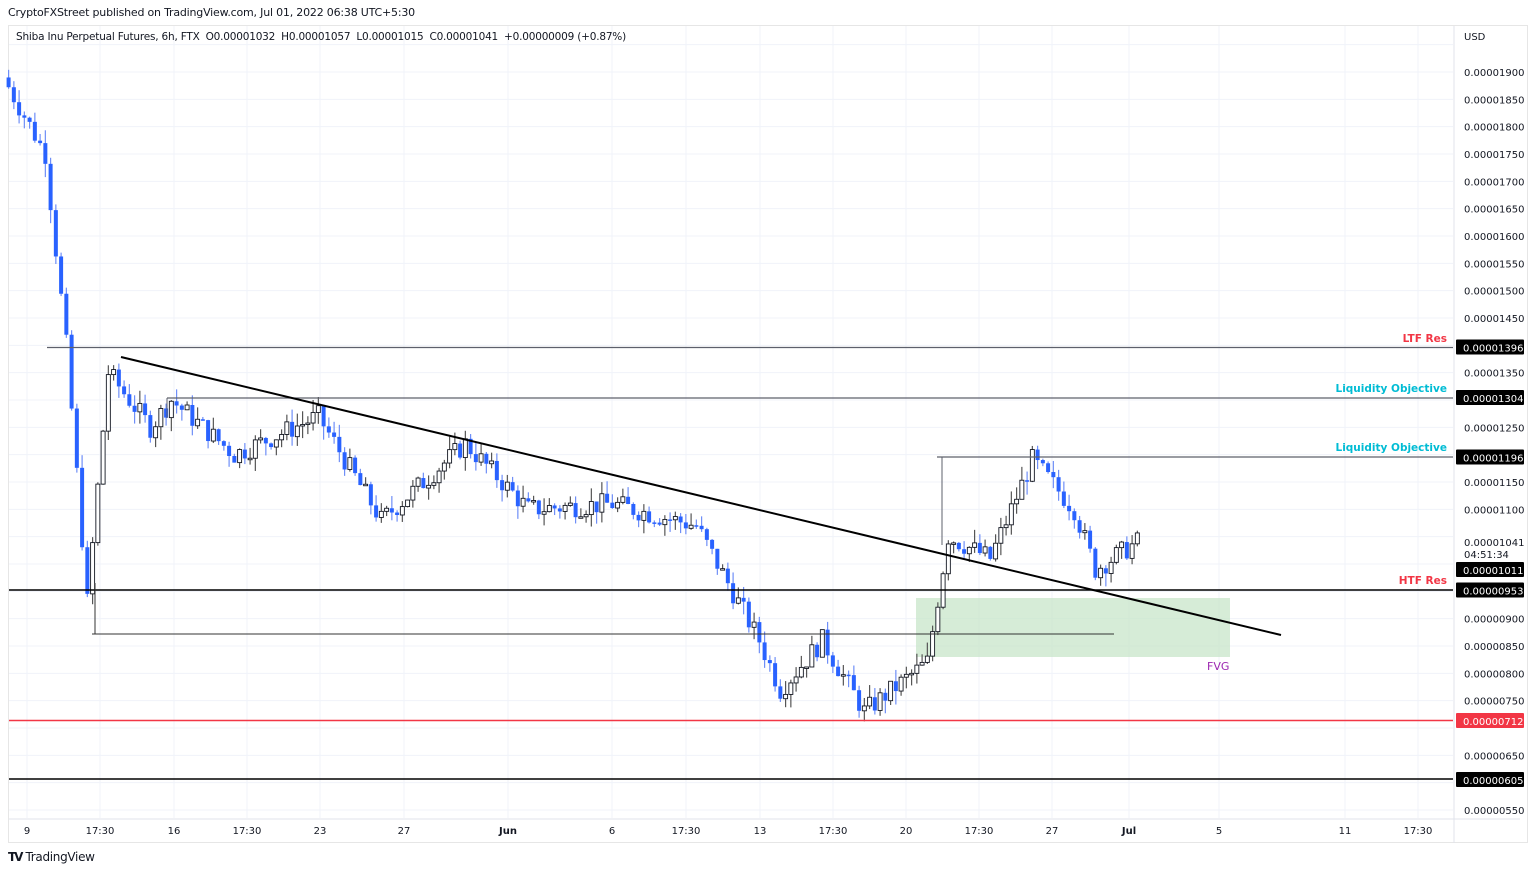 This screenshot has width=1536, height=873. What do you see at coordinates (1494, 182) in the screenshot?
I see `price-tick: 0.00001700` at bounding box center [1494, 182].